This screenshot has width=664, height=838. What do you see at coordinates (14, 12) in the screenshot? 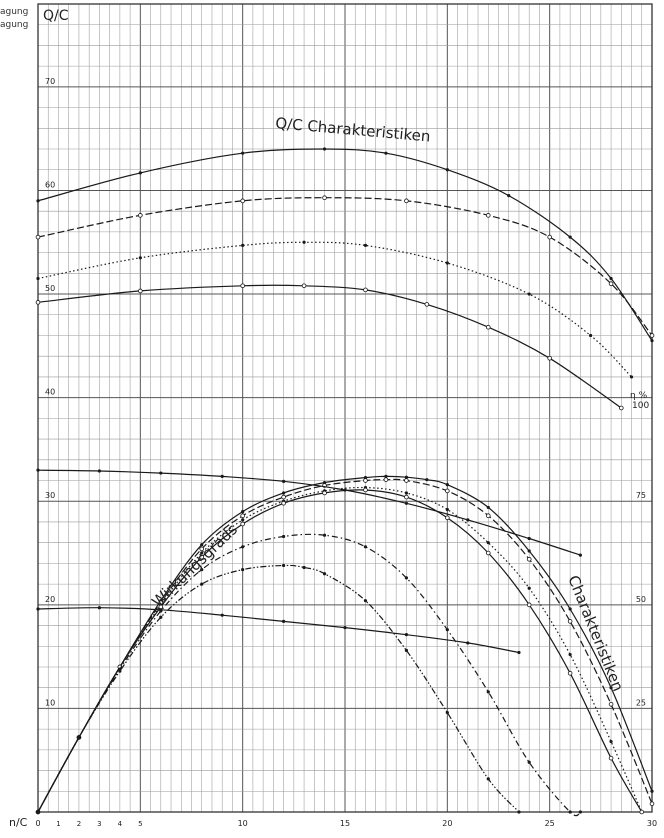
I see `side-label-1: agung` at bounding box center [14, 12].